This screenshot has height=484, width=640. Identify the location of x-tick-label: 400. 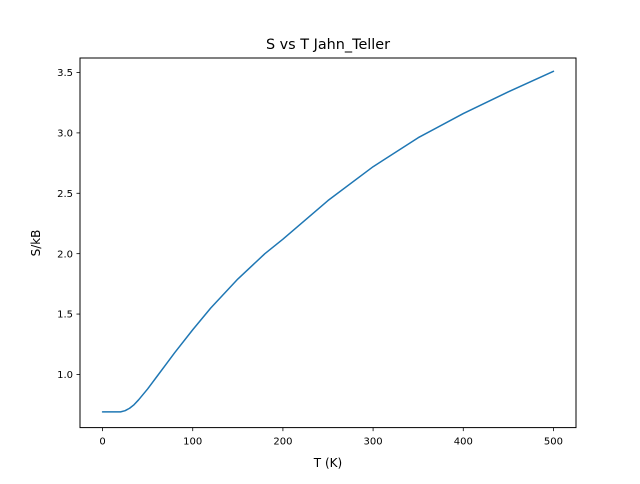
(463, 442).